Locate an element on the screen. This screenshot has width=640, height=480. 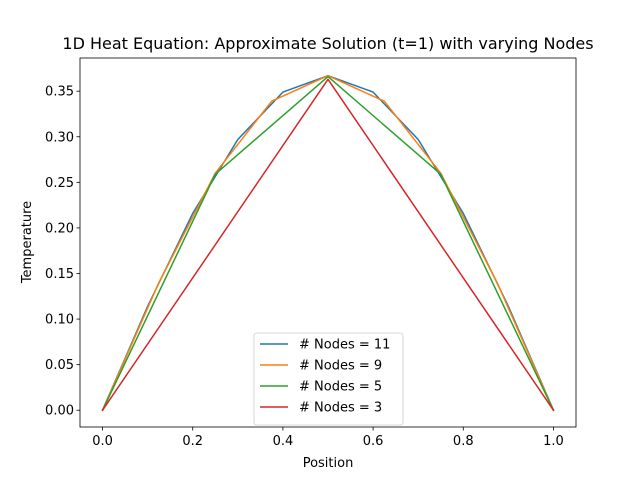
y-axis: 0.00 0.05 0.10 0.15 0.20 0.25 0.30 0.35 is located at coordinates (62, 252).